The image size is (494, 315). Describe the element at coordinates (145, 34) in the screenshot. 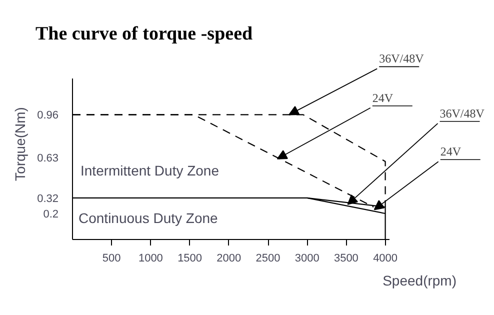

I see `chart-title: The curve of torque -speed` at that location.